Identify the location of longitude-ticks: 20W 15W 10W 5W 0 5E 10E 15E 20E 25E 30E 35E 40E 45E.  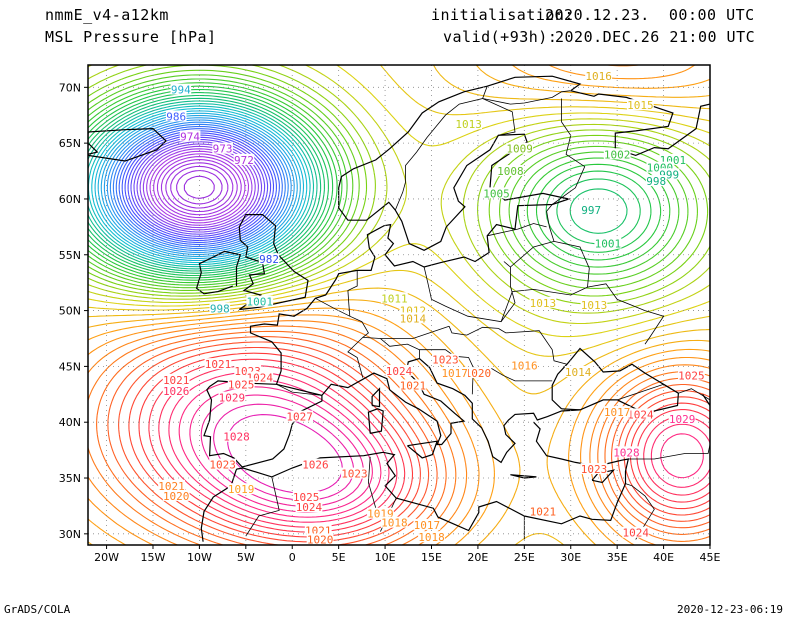
(407, 554).